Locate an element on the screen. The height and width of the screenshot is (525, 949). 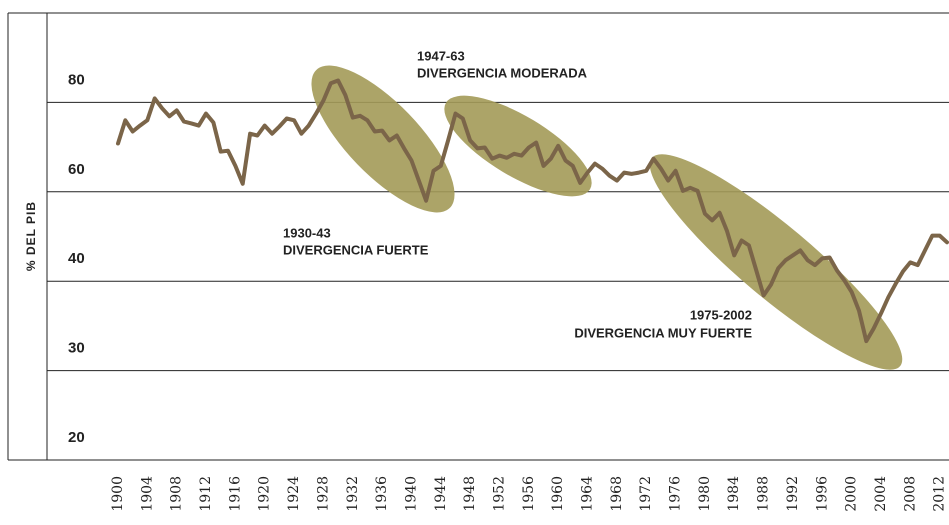
x-tick-label: 1984 is located at coordinates (734, 494).